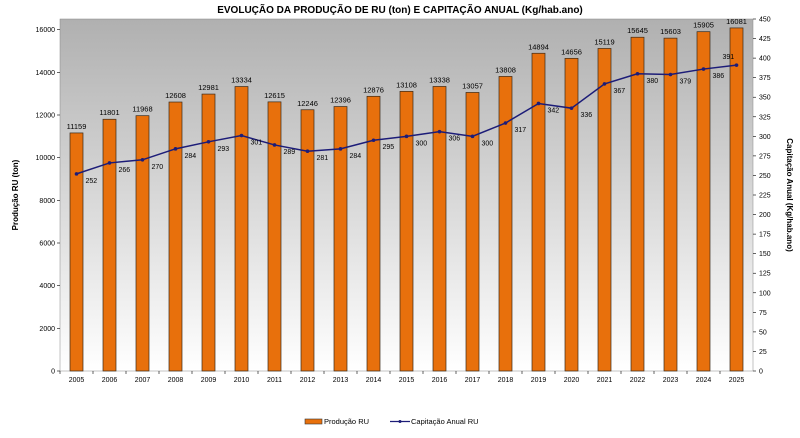 The image size is (800, 438). What do you see at coordinates (571, 51) in the screenshot?
I see `bar-data-label: 14656` at bounding box center [571, 51].